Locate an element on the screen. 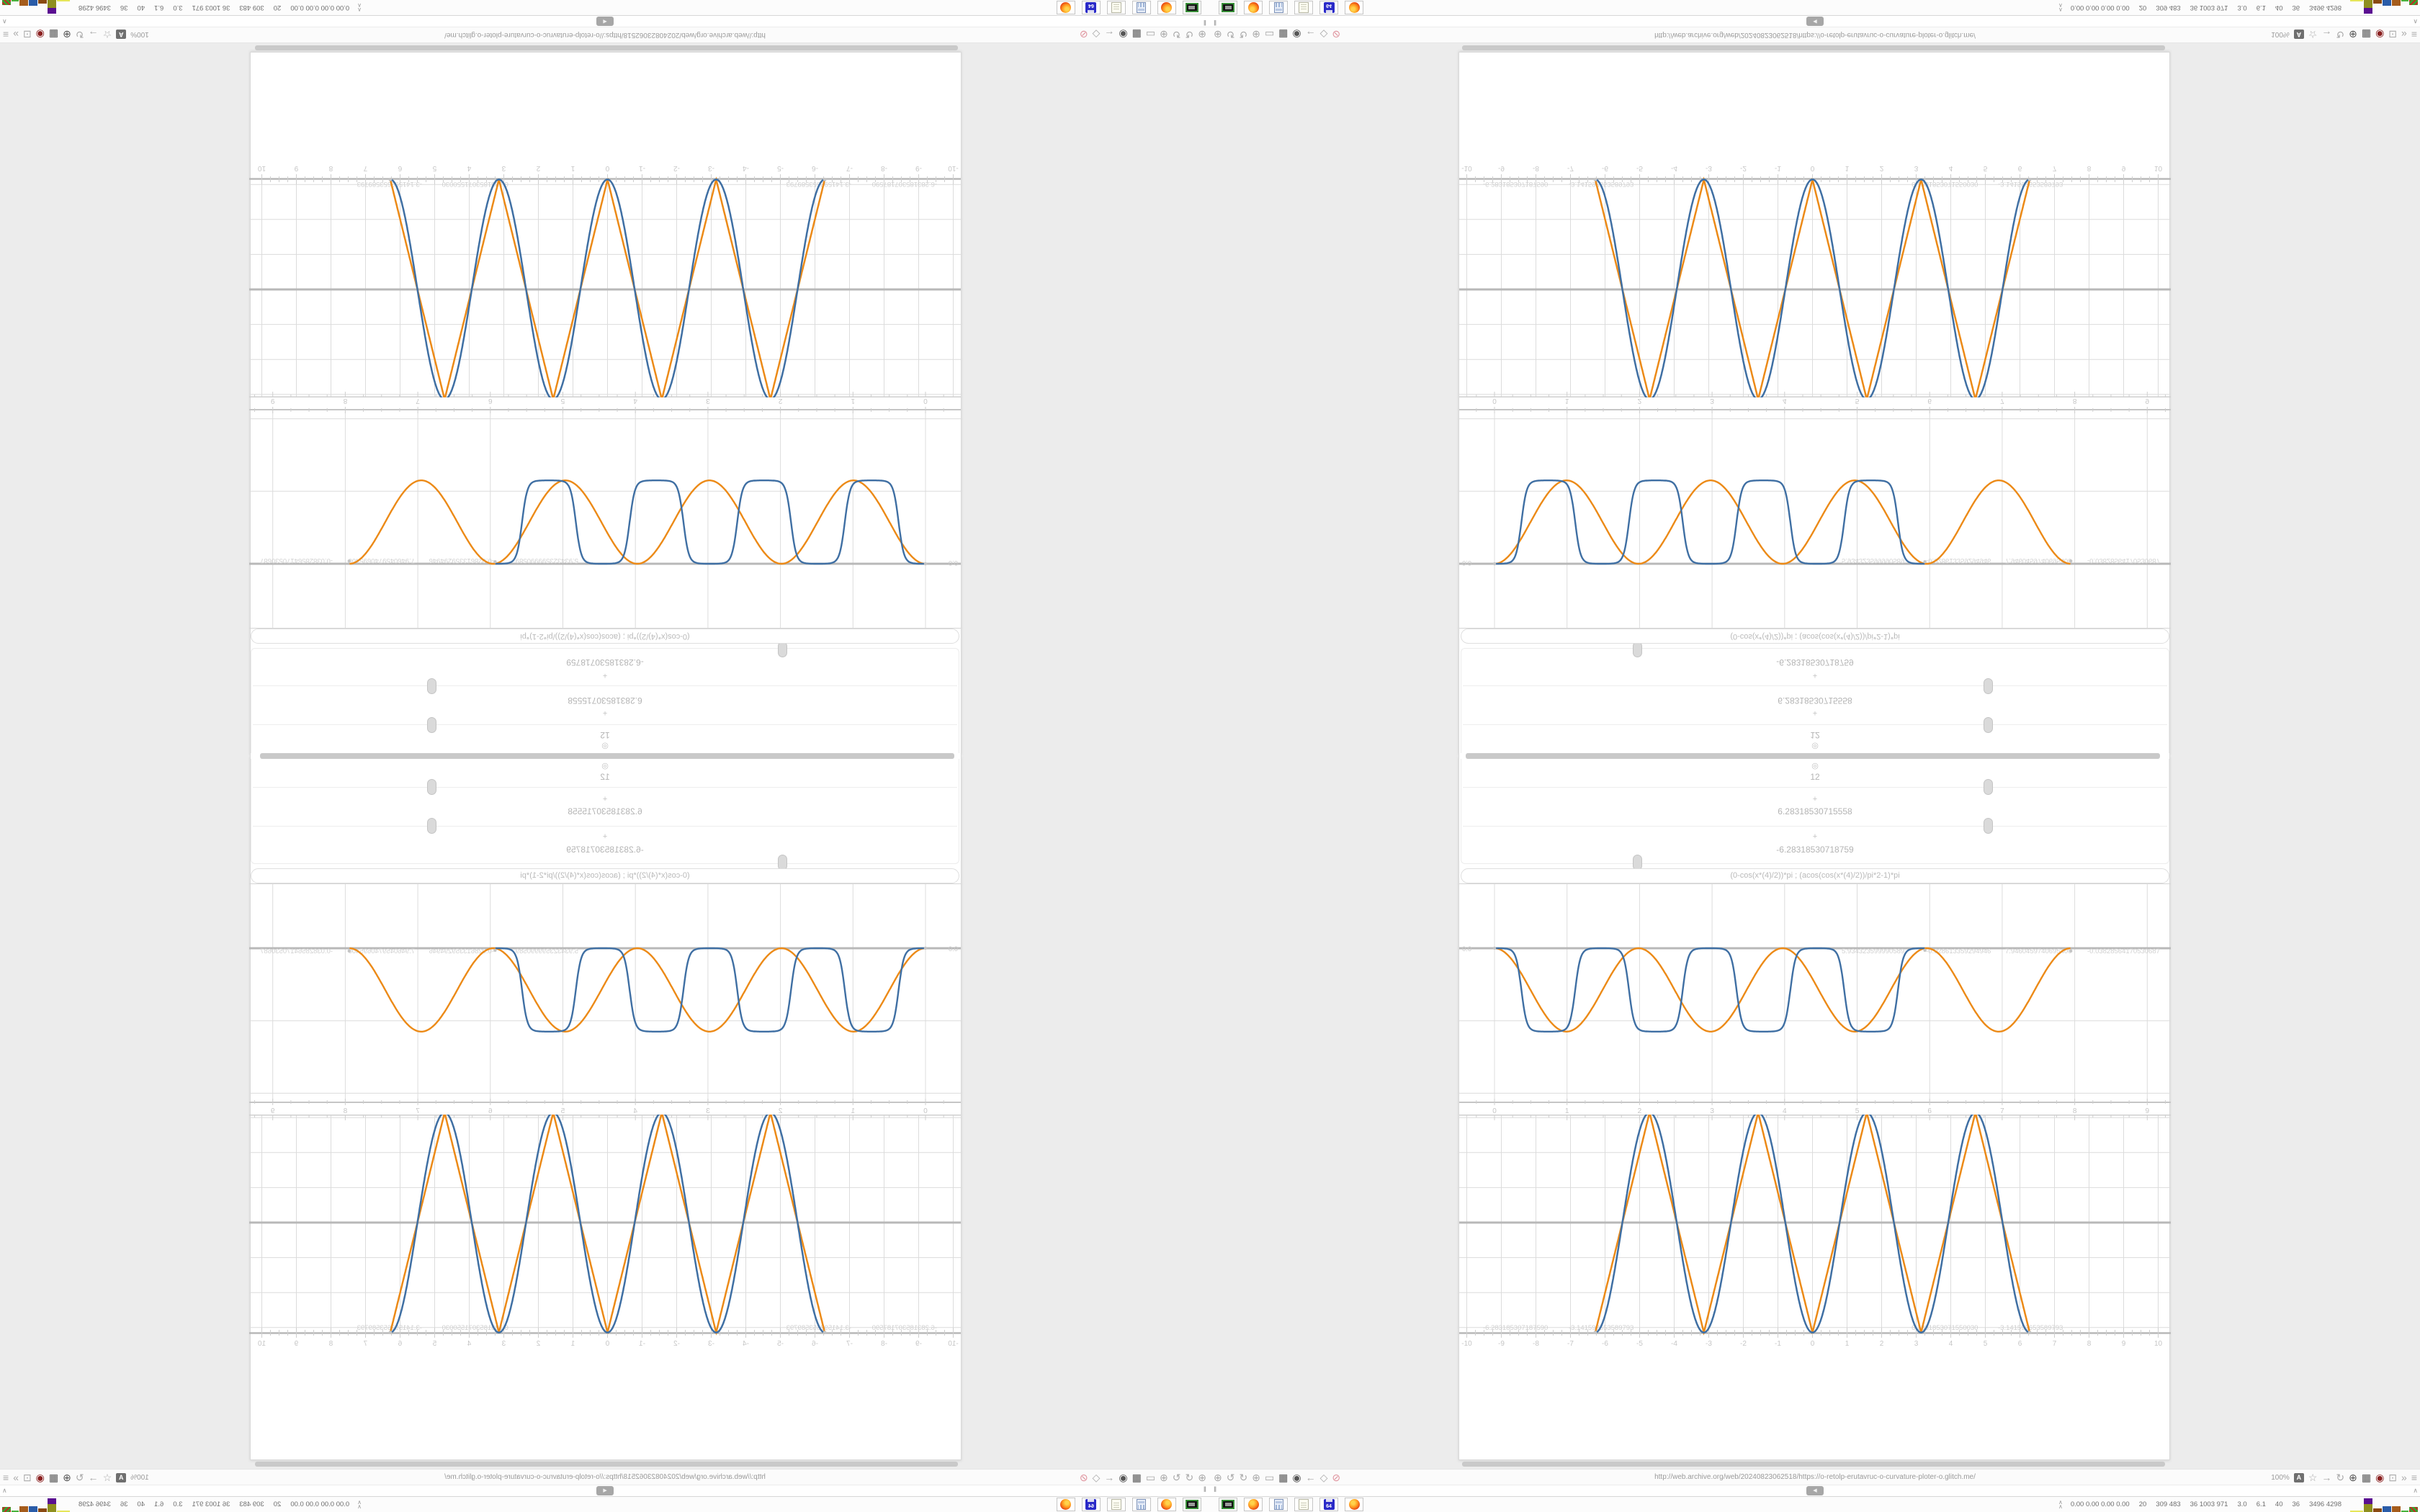 Image resolution: width=2420 pixels, height=1512 pixels. no-bookmark-icon: ⊘ is located at coordinates (1083, 34).